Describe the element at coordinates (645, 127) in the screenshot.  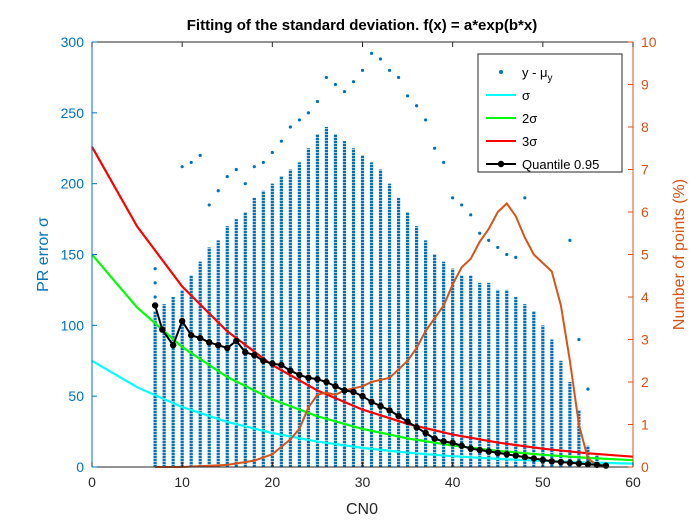
I see `y-tick-label-right: 8` at that location.